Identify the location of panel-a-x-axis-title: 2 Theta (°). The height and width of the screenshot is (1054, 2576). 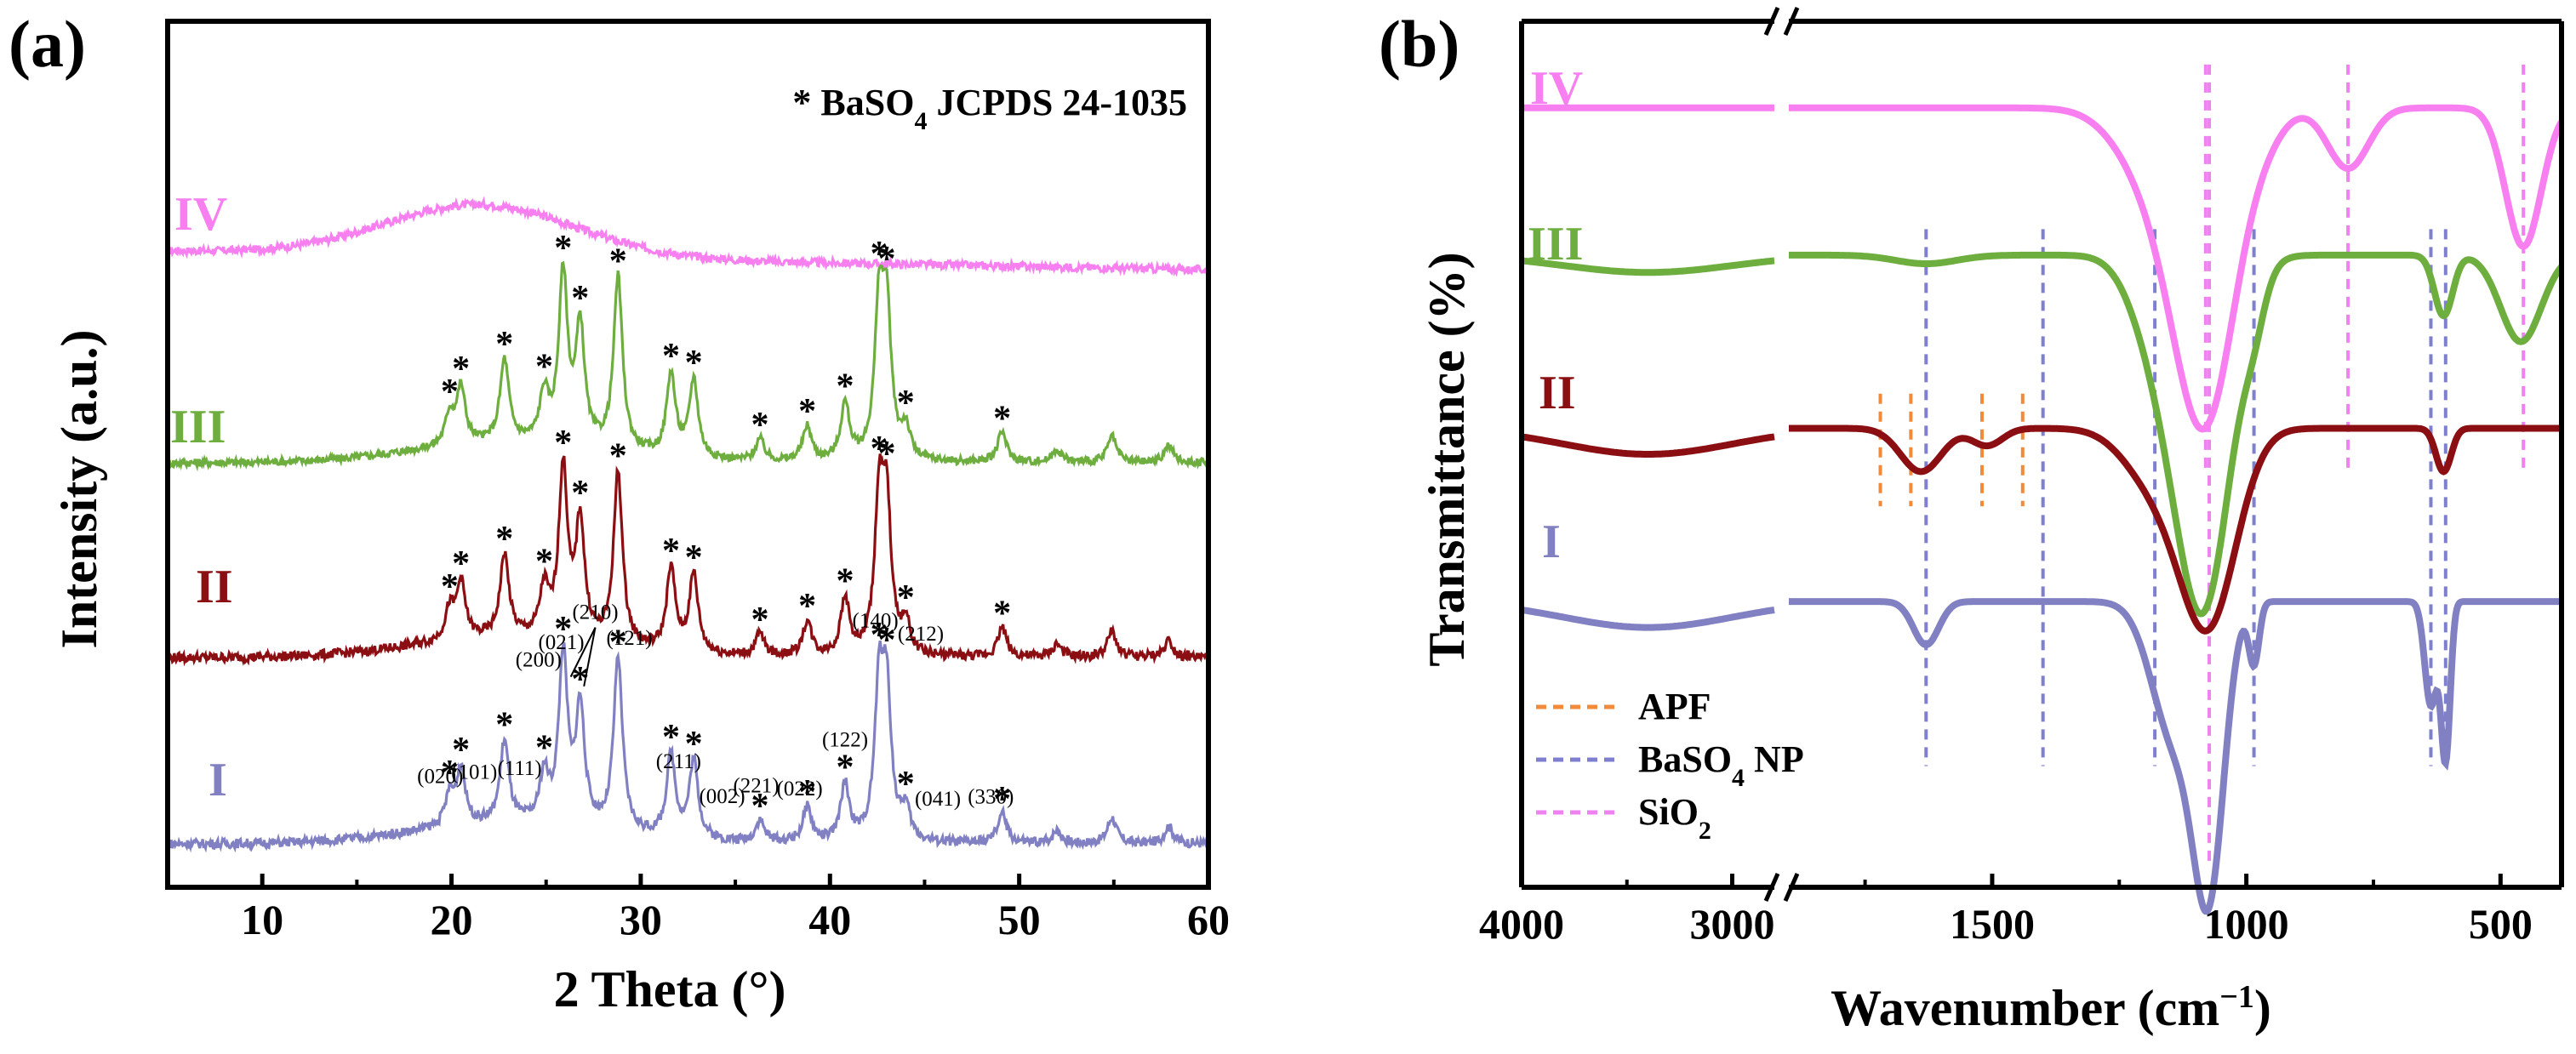
(670, 989).